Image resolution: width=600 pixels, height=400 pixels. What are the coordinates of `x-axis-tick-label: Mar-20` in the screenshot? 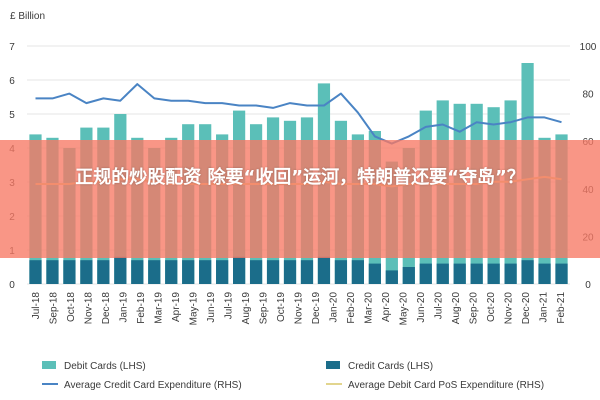 It's located at (369, 308).